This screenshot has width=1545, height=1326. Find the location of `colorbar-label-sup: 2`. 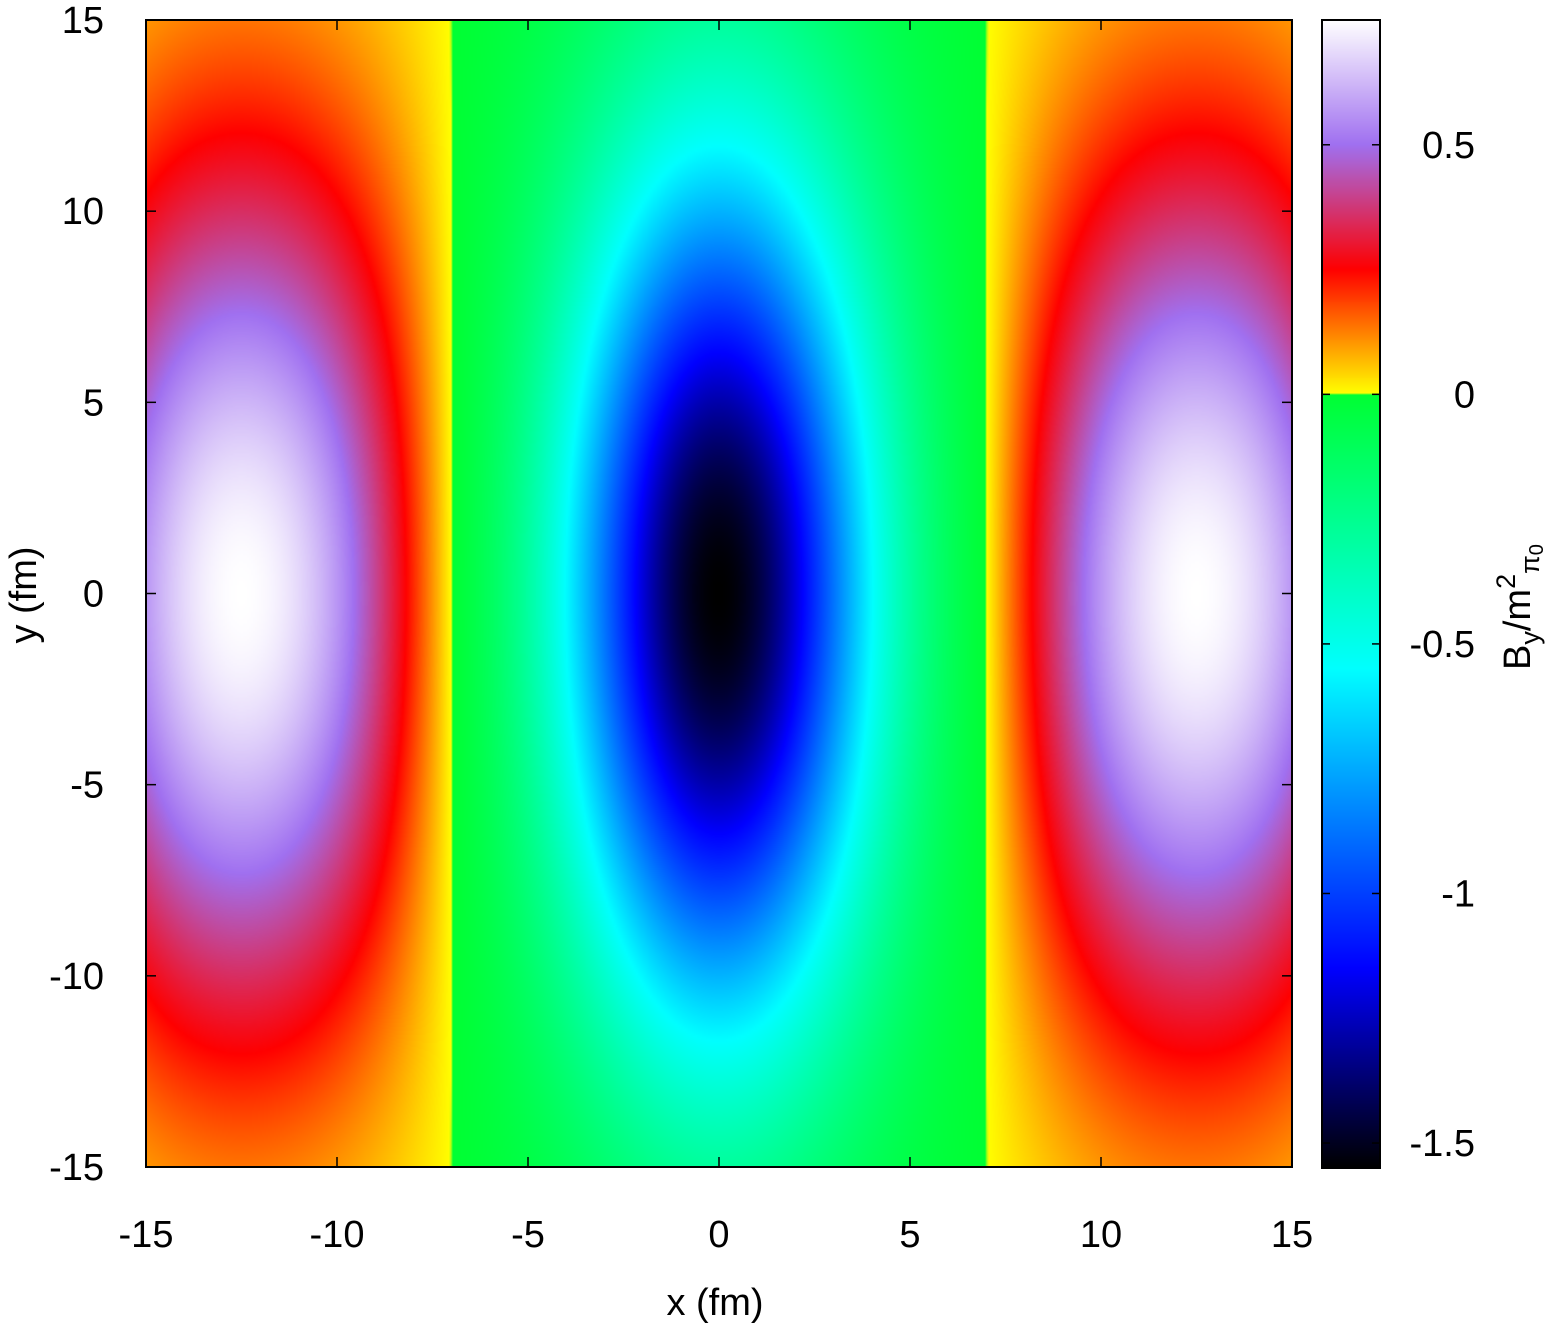

colorbar-label-sup: 2 is located at coordinates (1506, 581).